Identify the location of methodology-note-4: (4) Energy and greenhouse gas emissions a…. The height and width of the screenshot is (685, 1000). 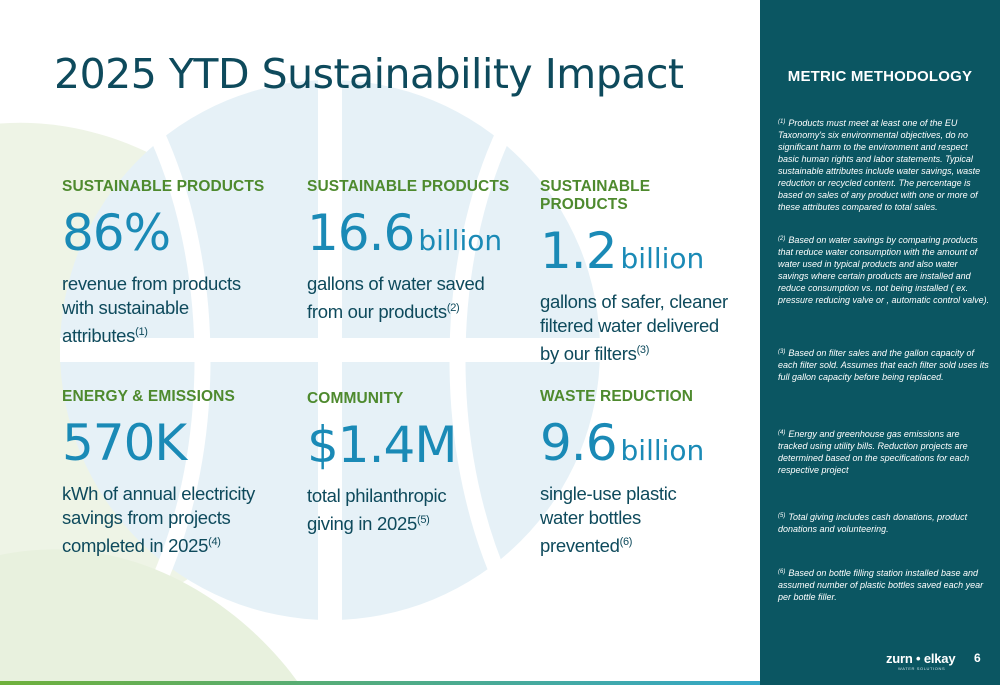
(884, 451).